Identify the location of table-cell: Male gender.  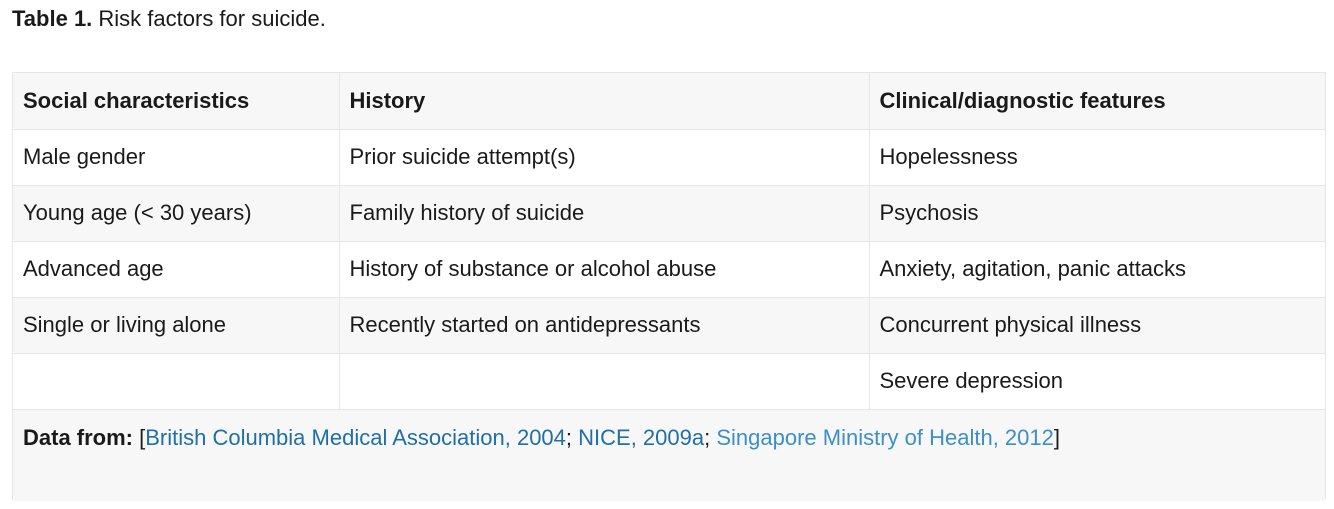
(176, 157).